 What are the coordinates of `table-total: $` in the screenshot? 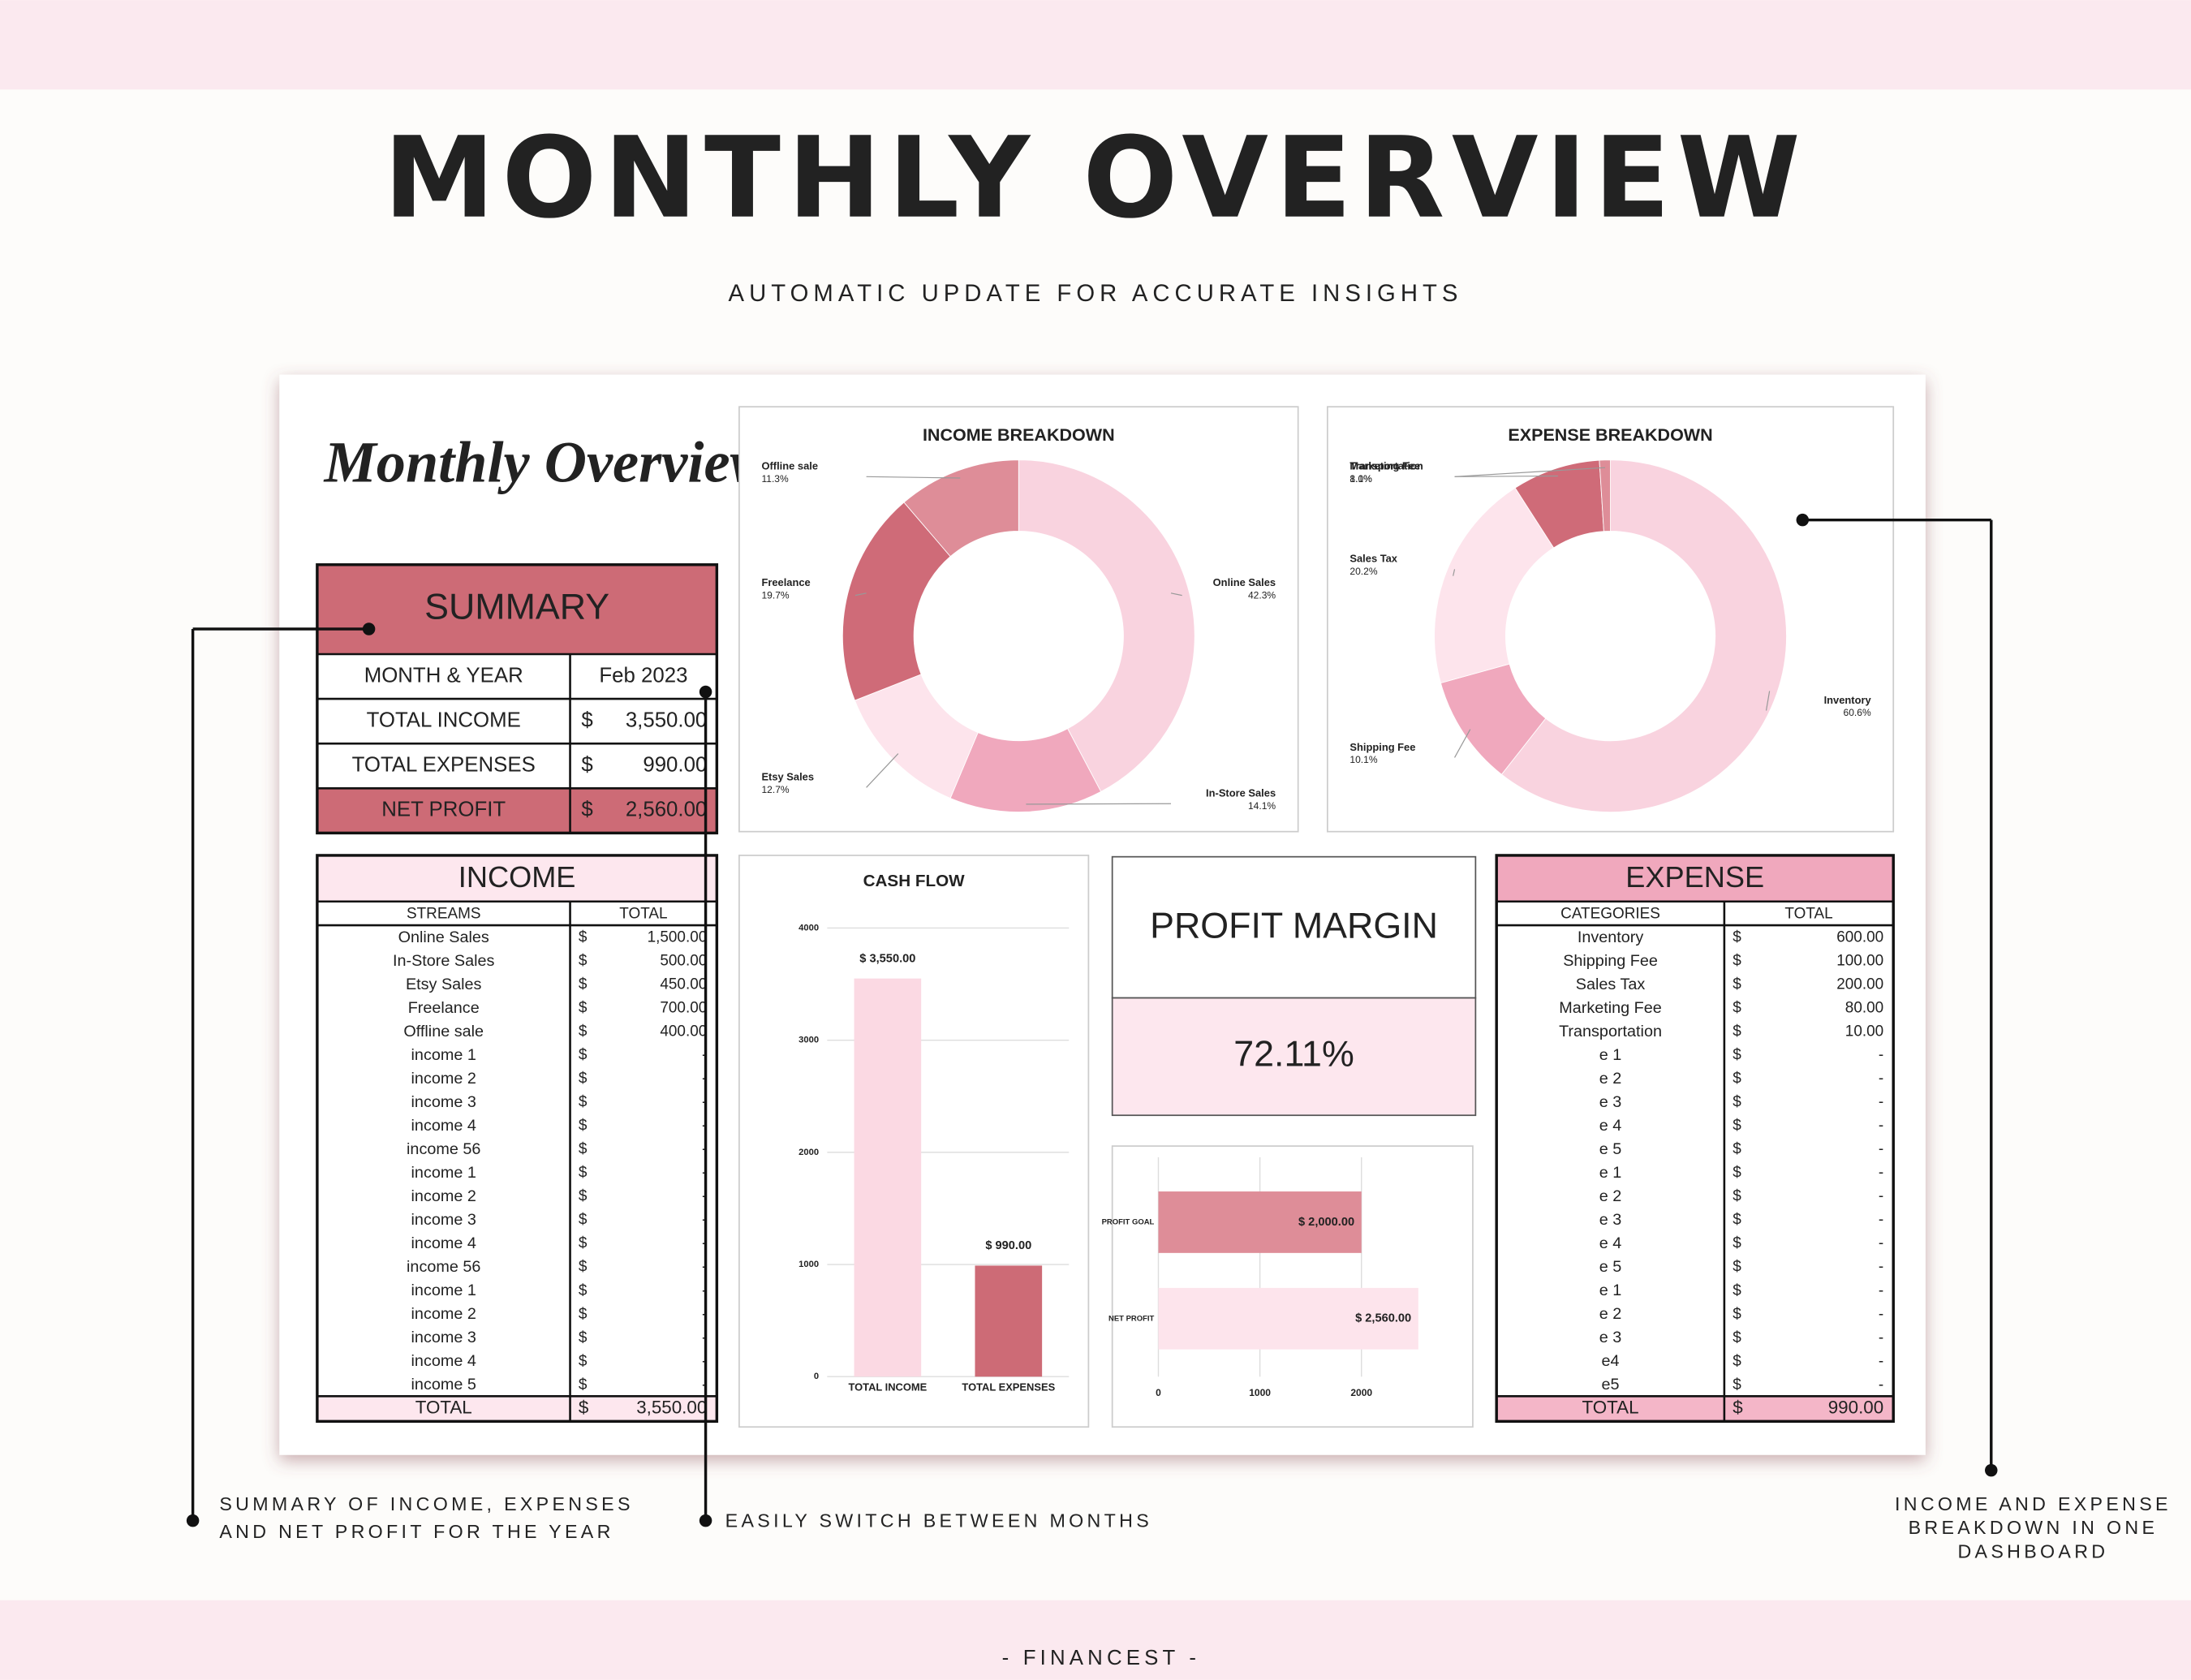 It's located at (584, 1408).